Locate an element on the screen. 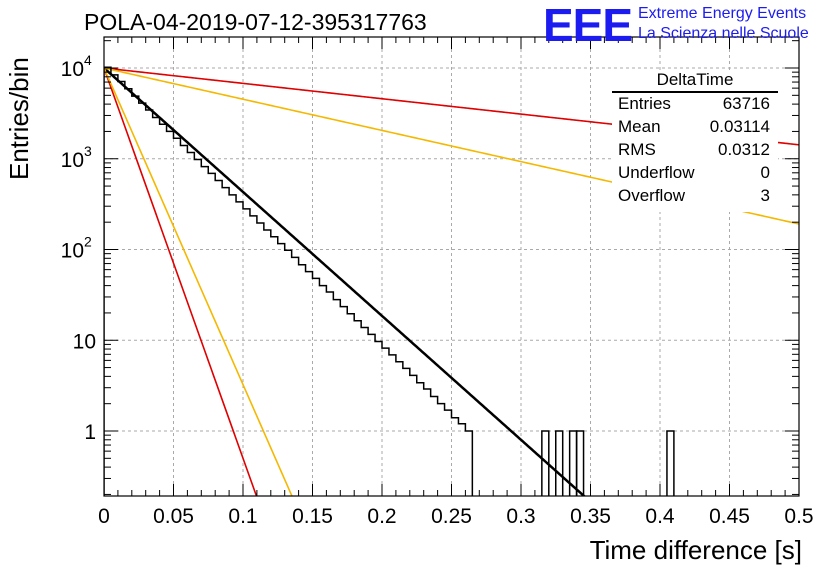  y-tick-exponent: 4 is located at coordinates (88, 60).